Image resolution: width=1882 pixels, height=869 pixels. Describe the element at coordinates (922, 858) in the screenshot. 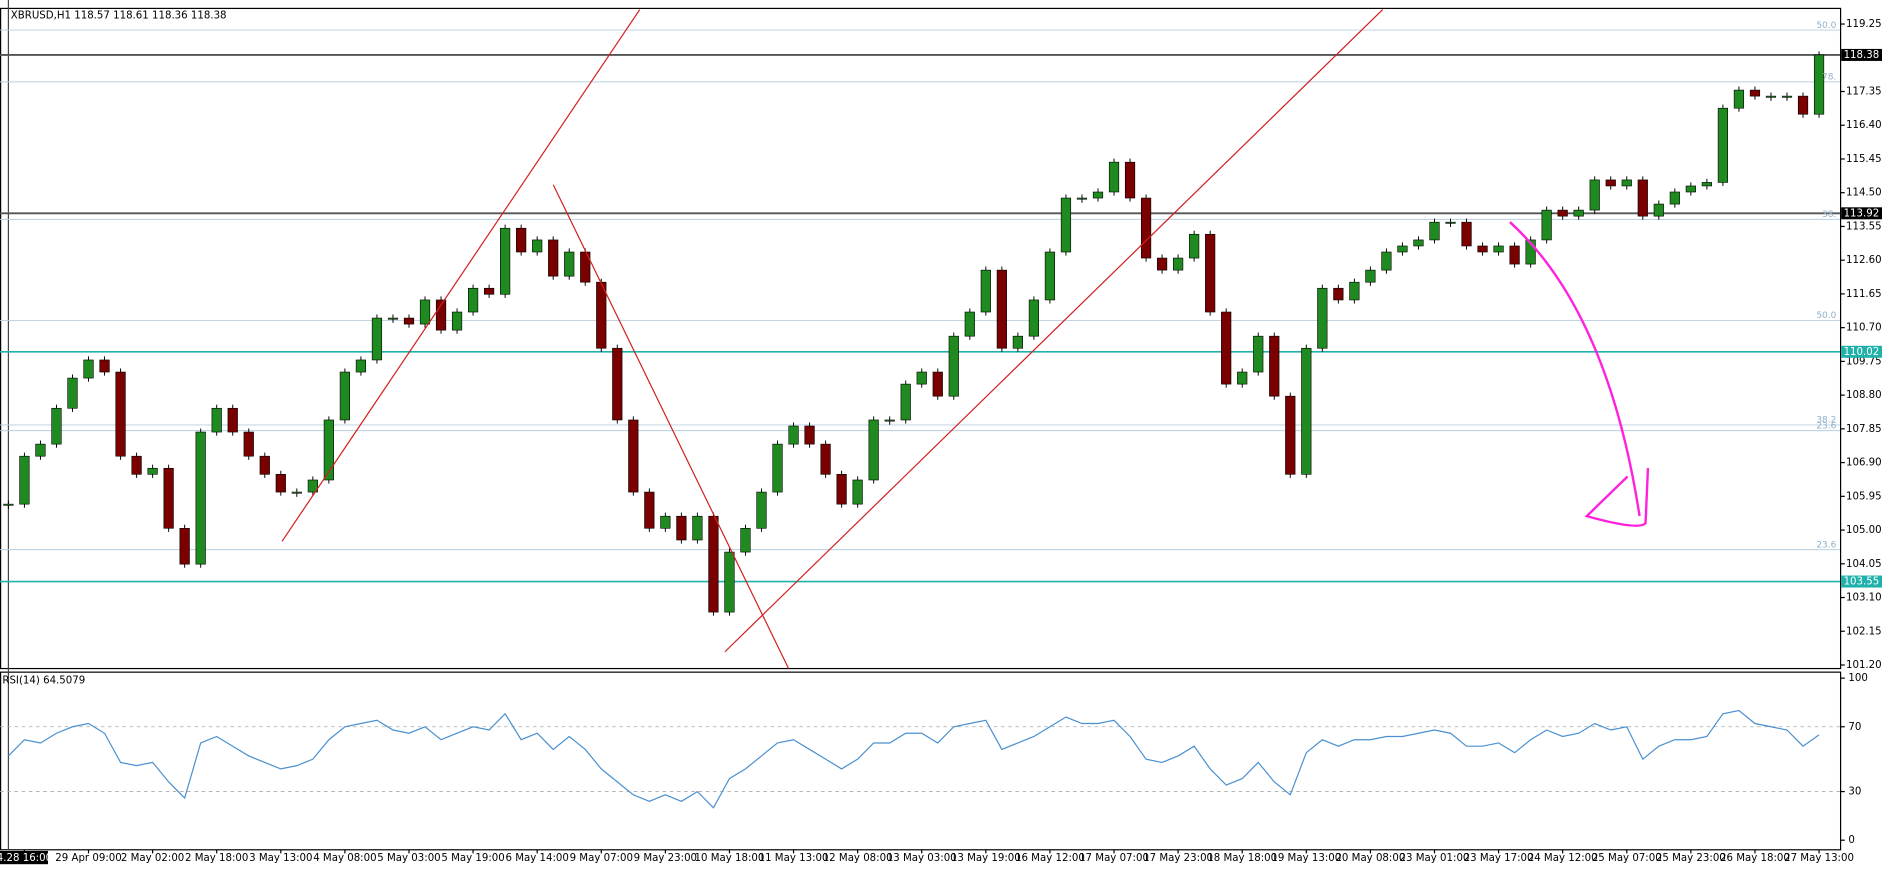

I see `x-tick-label: 13 May 03:00` at that location.